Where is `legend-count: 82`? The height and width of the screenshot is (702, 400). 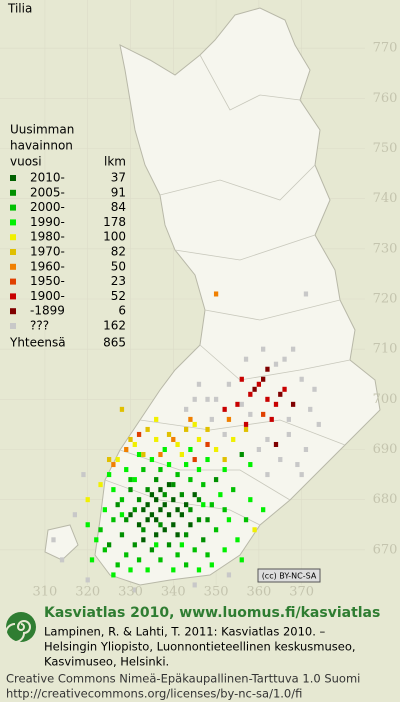 legend-count: 82 is located at coordinates (118, 252).